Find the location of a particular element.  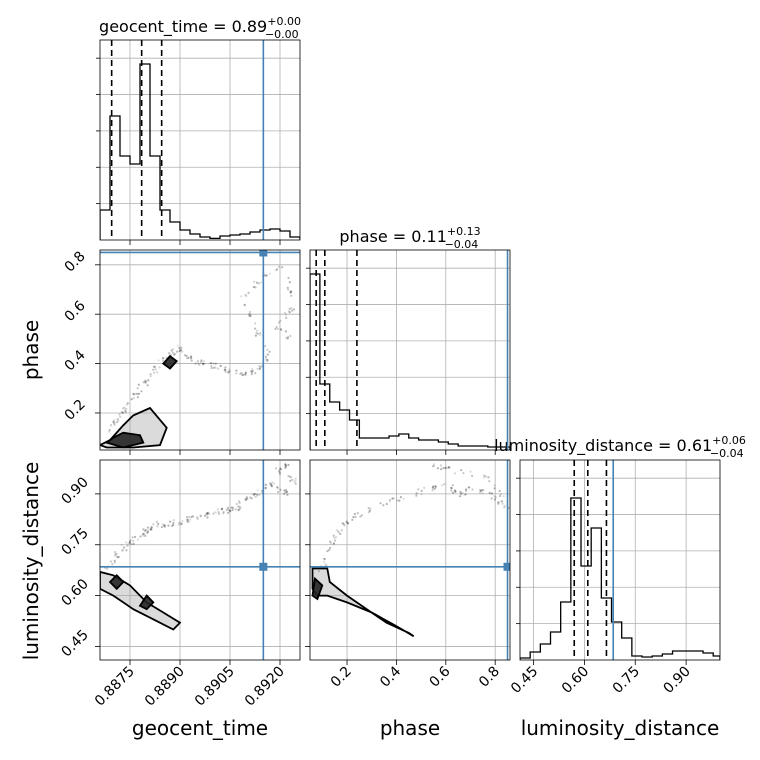

xlabel-luminosity-distance: luminosity_distance is located at coordinates (620, 728).